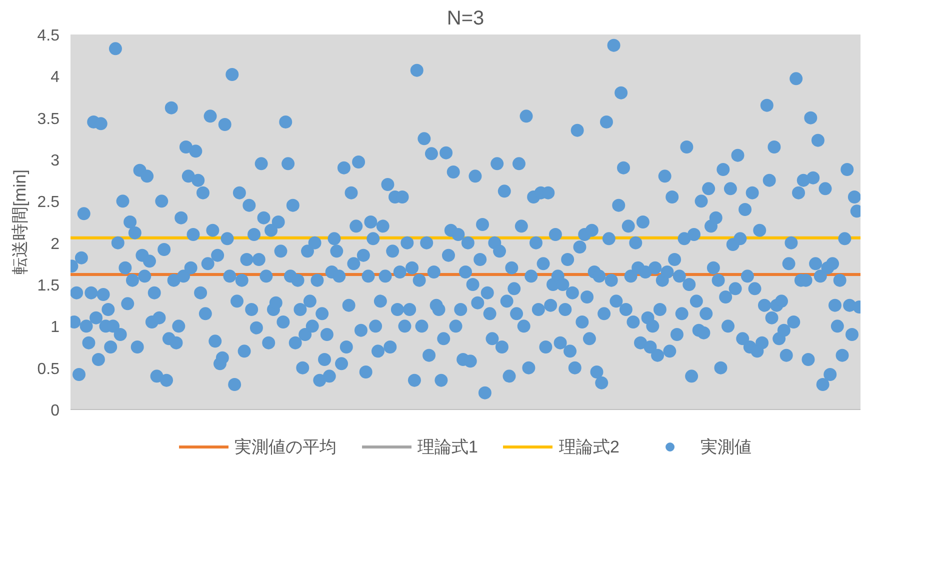 The image size is (926, 563). What do you see at coordinates (48, 369) in the screenshot?
I see `y-tick-label: 0.5` at bounding box center [48, 369].